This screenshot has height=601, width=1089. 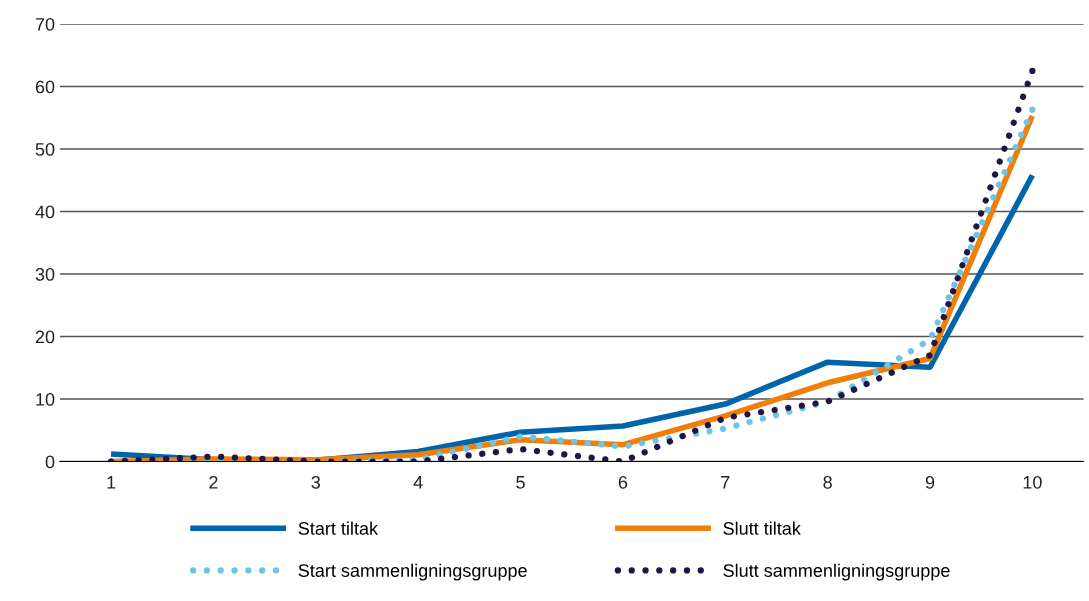 What do you see at coordinates (418, 482) in the screenshot?
I see `x-tick-label: 4` at bounding box center [418, 482].